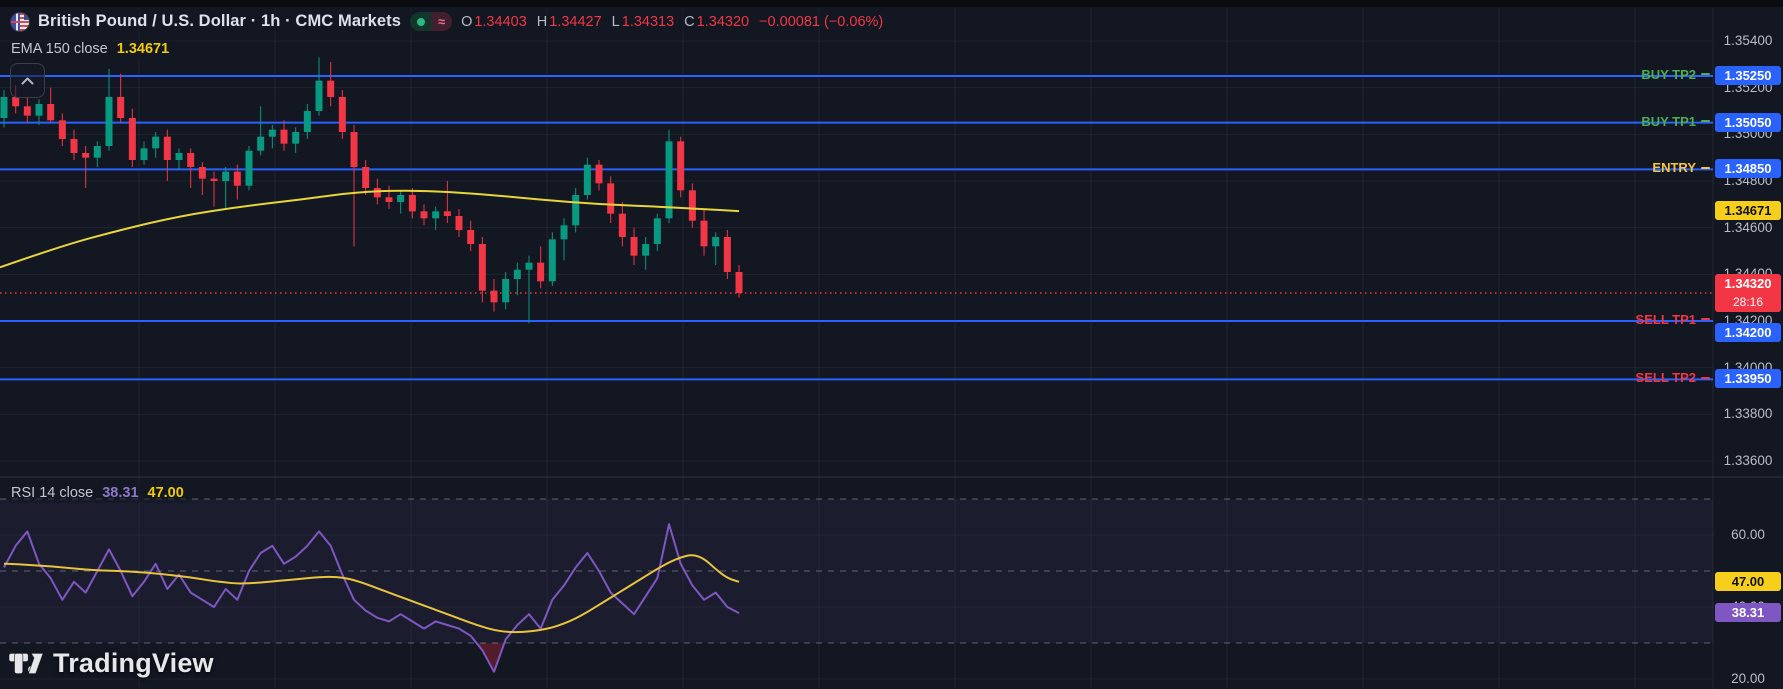  I want to click on pane-collapse-button, so click(27, 80).